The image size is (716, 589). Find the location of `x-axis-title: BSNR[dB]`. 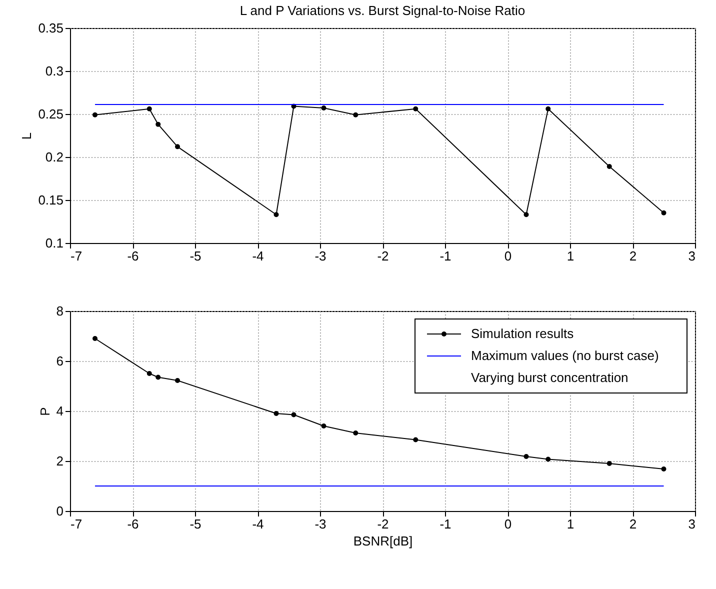

x-axis-title: BSNR[dB] is located at coordinates (383, 541).